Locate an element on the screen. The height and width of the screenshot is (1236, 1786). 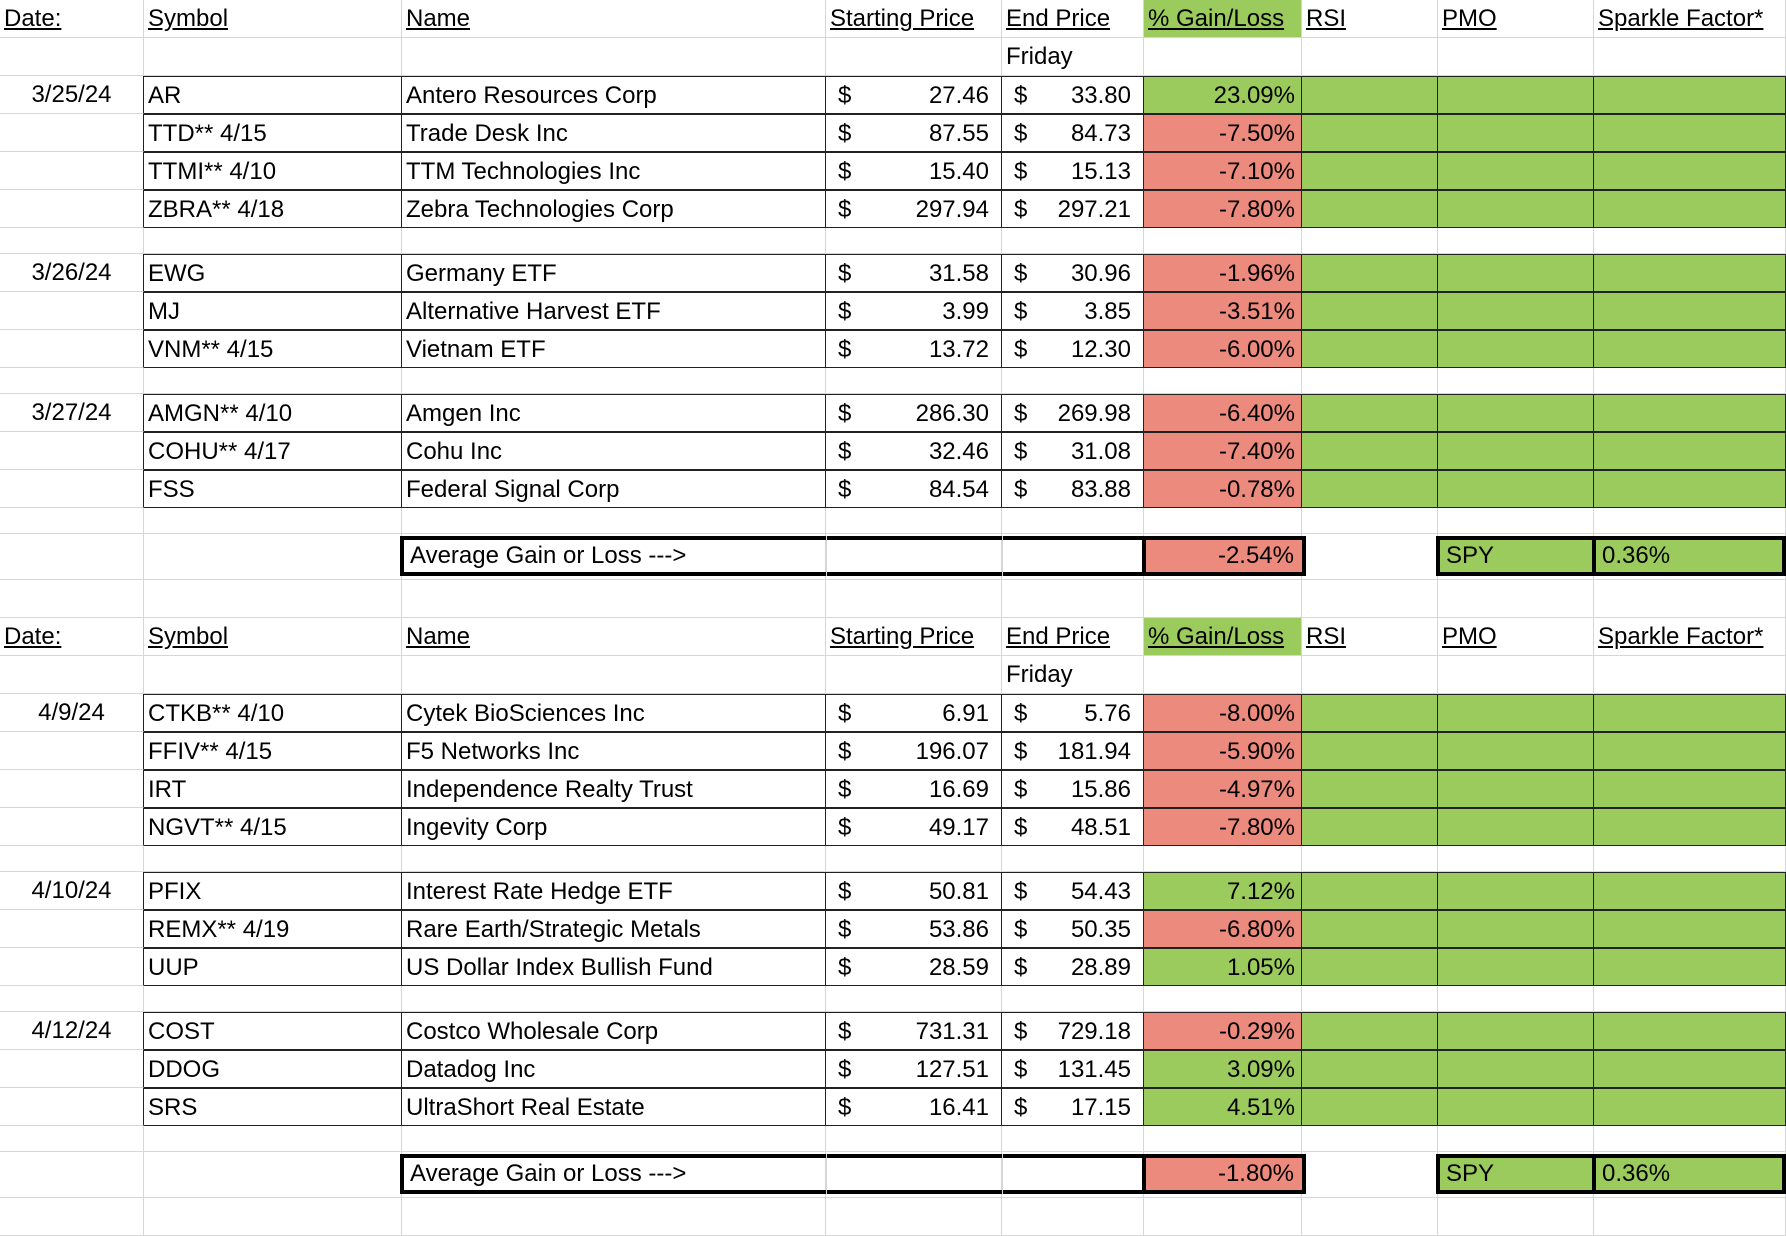
gain-loss-cell: -5.90% is located at coordinates (1223, 751).